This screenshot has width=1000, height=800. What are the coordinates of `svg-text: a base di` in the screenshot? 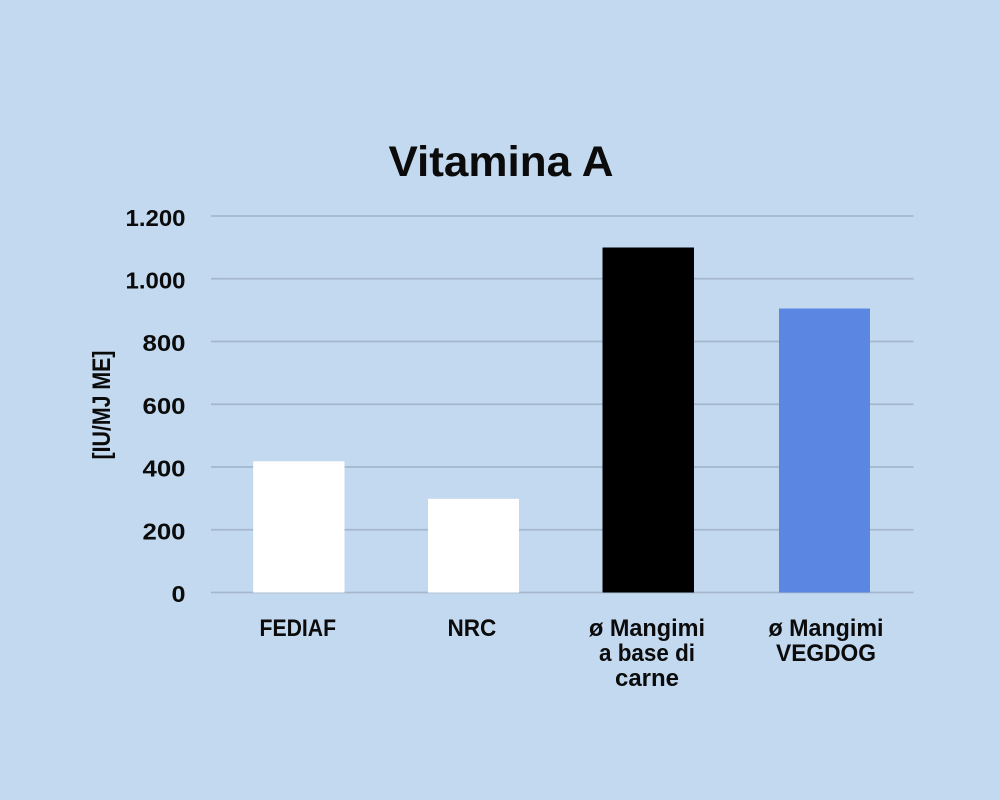 It's located at (647, 653).